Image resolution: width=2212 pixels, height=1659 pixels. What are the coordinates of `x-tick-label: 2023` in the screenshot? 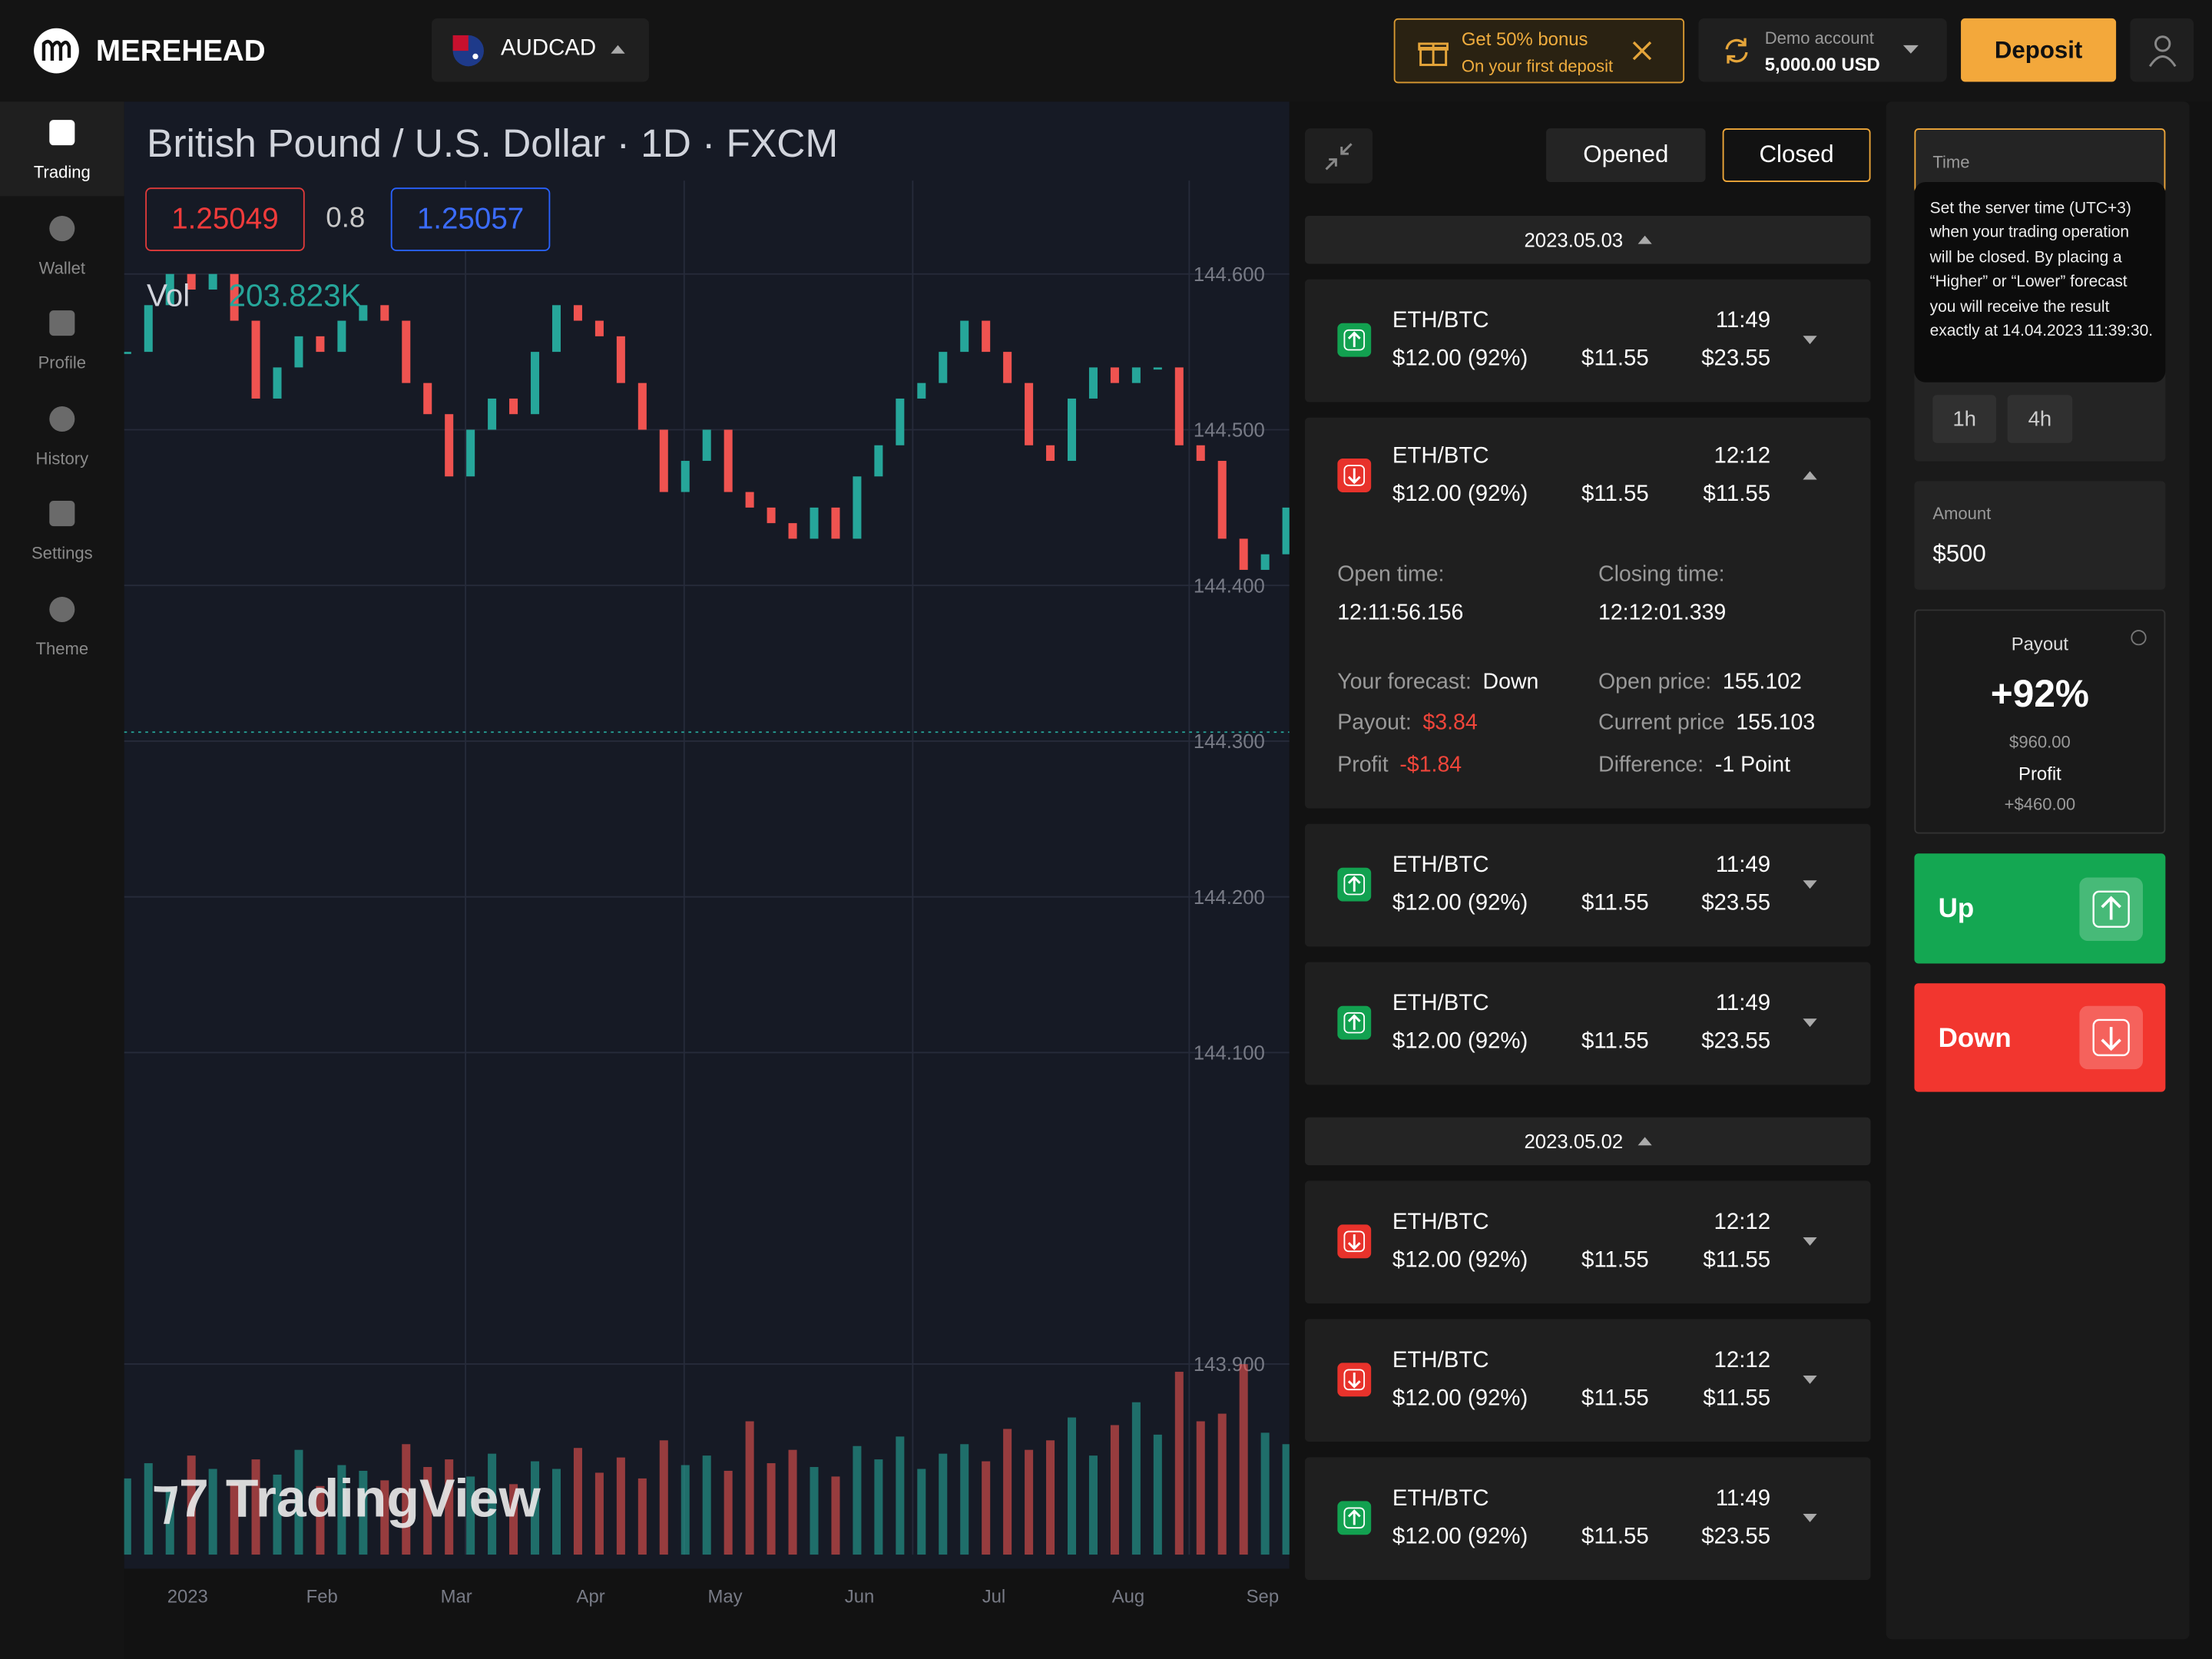 It's located at (188, 1598).